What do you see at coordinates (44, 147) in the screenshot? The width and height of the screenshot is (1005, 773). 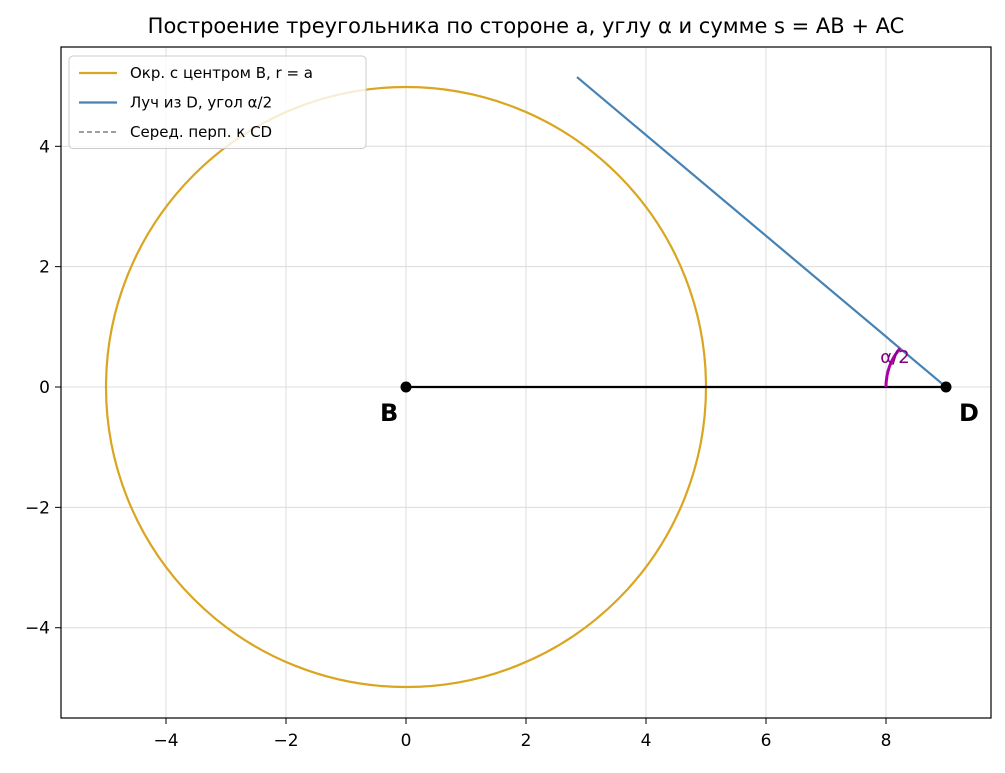 I see `y-tick-label: 4` at bounding box center [44, 147].